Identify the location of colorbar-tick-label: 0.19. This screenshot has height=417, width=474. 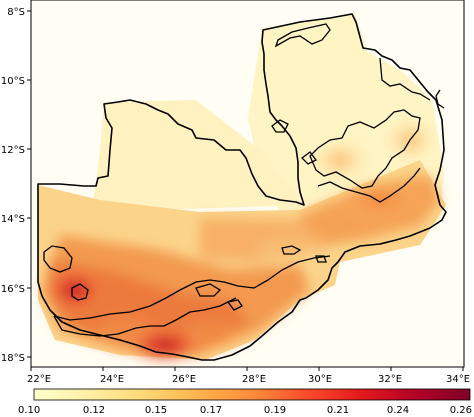
(275, 410).